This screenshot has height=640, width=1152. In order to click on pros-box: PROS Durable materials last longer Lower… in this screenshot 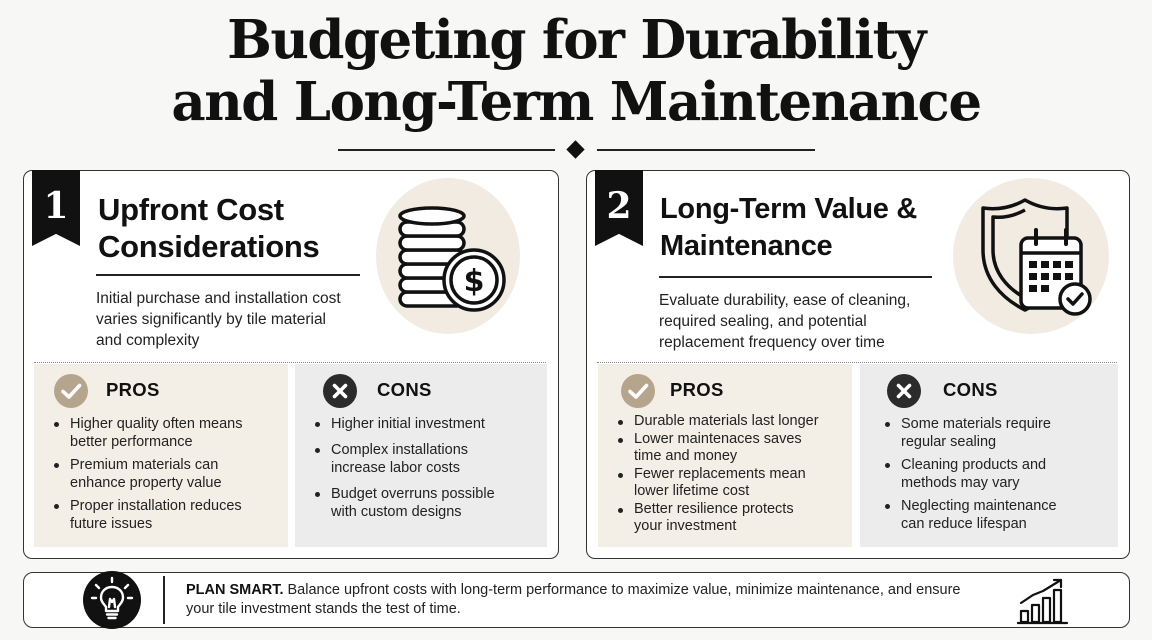, I will do `click(725, 455)`.